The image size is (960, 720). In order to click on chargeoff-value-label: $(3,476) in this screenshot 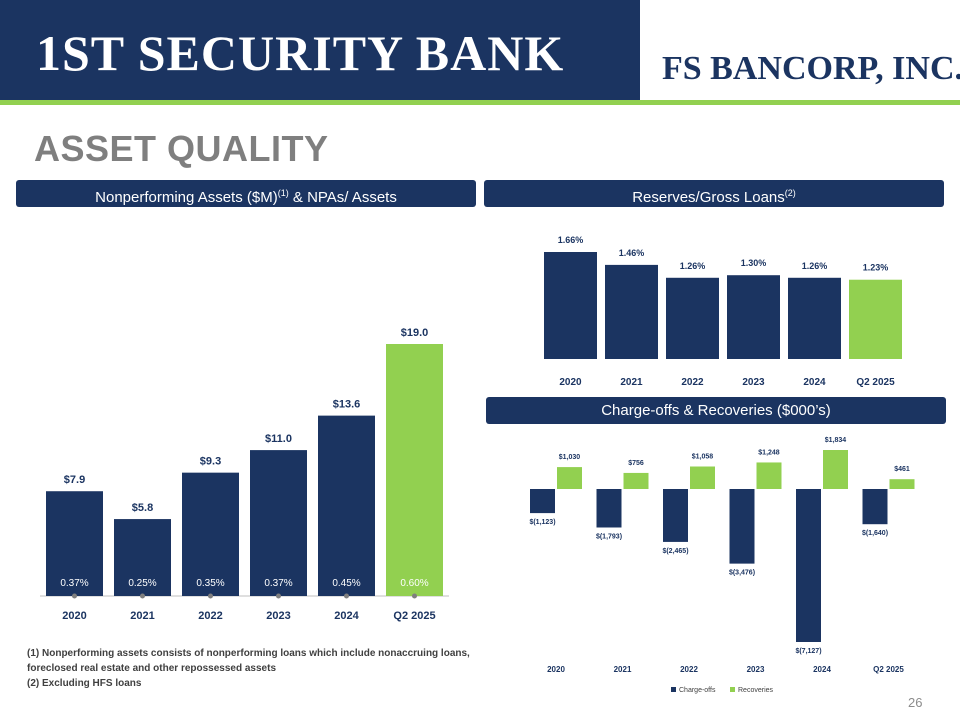, I will do `click(742, 573)`.